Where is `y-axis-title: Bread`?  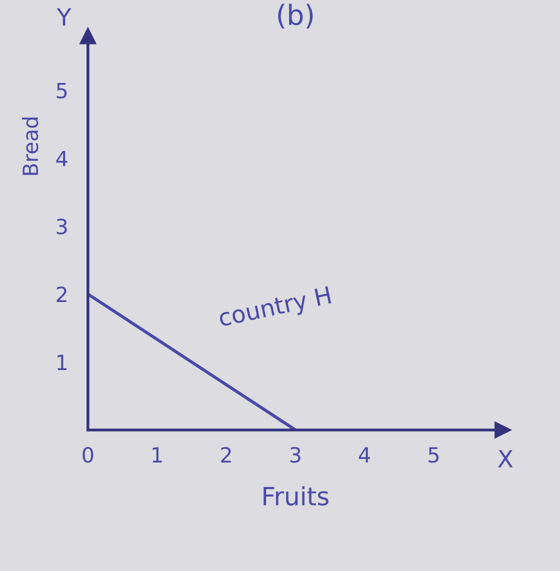
y-axis-title: Bread is located at coordinates (30, 146).